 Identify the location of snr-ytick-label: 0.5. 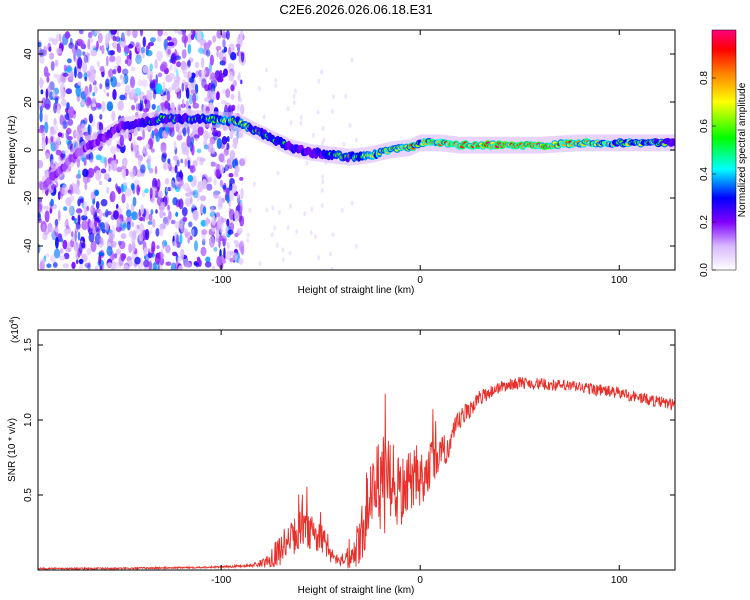
(28, 495).